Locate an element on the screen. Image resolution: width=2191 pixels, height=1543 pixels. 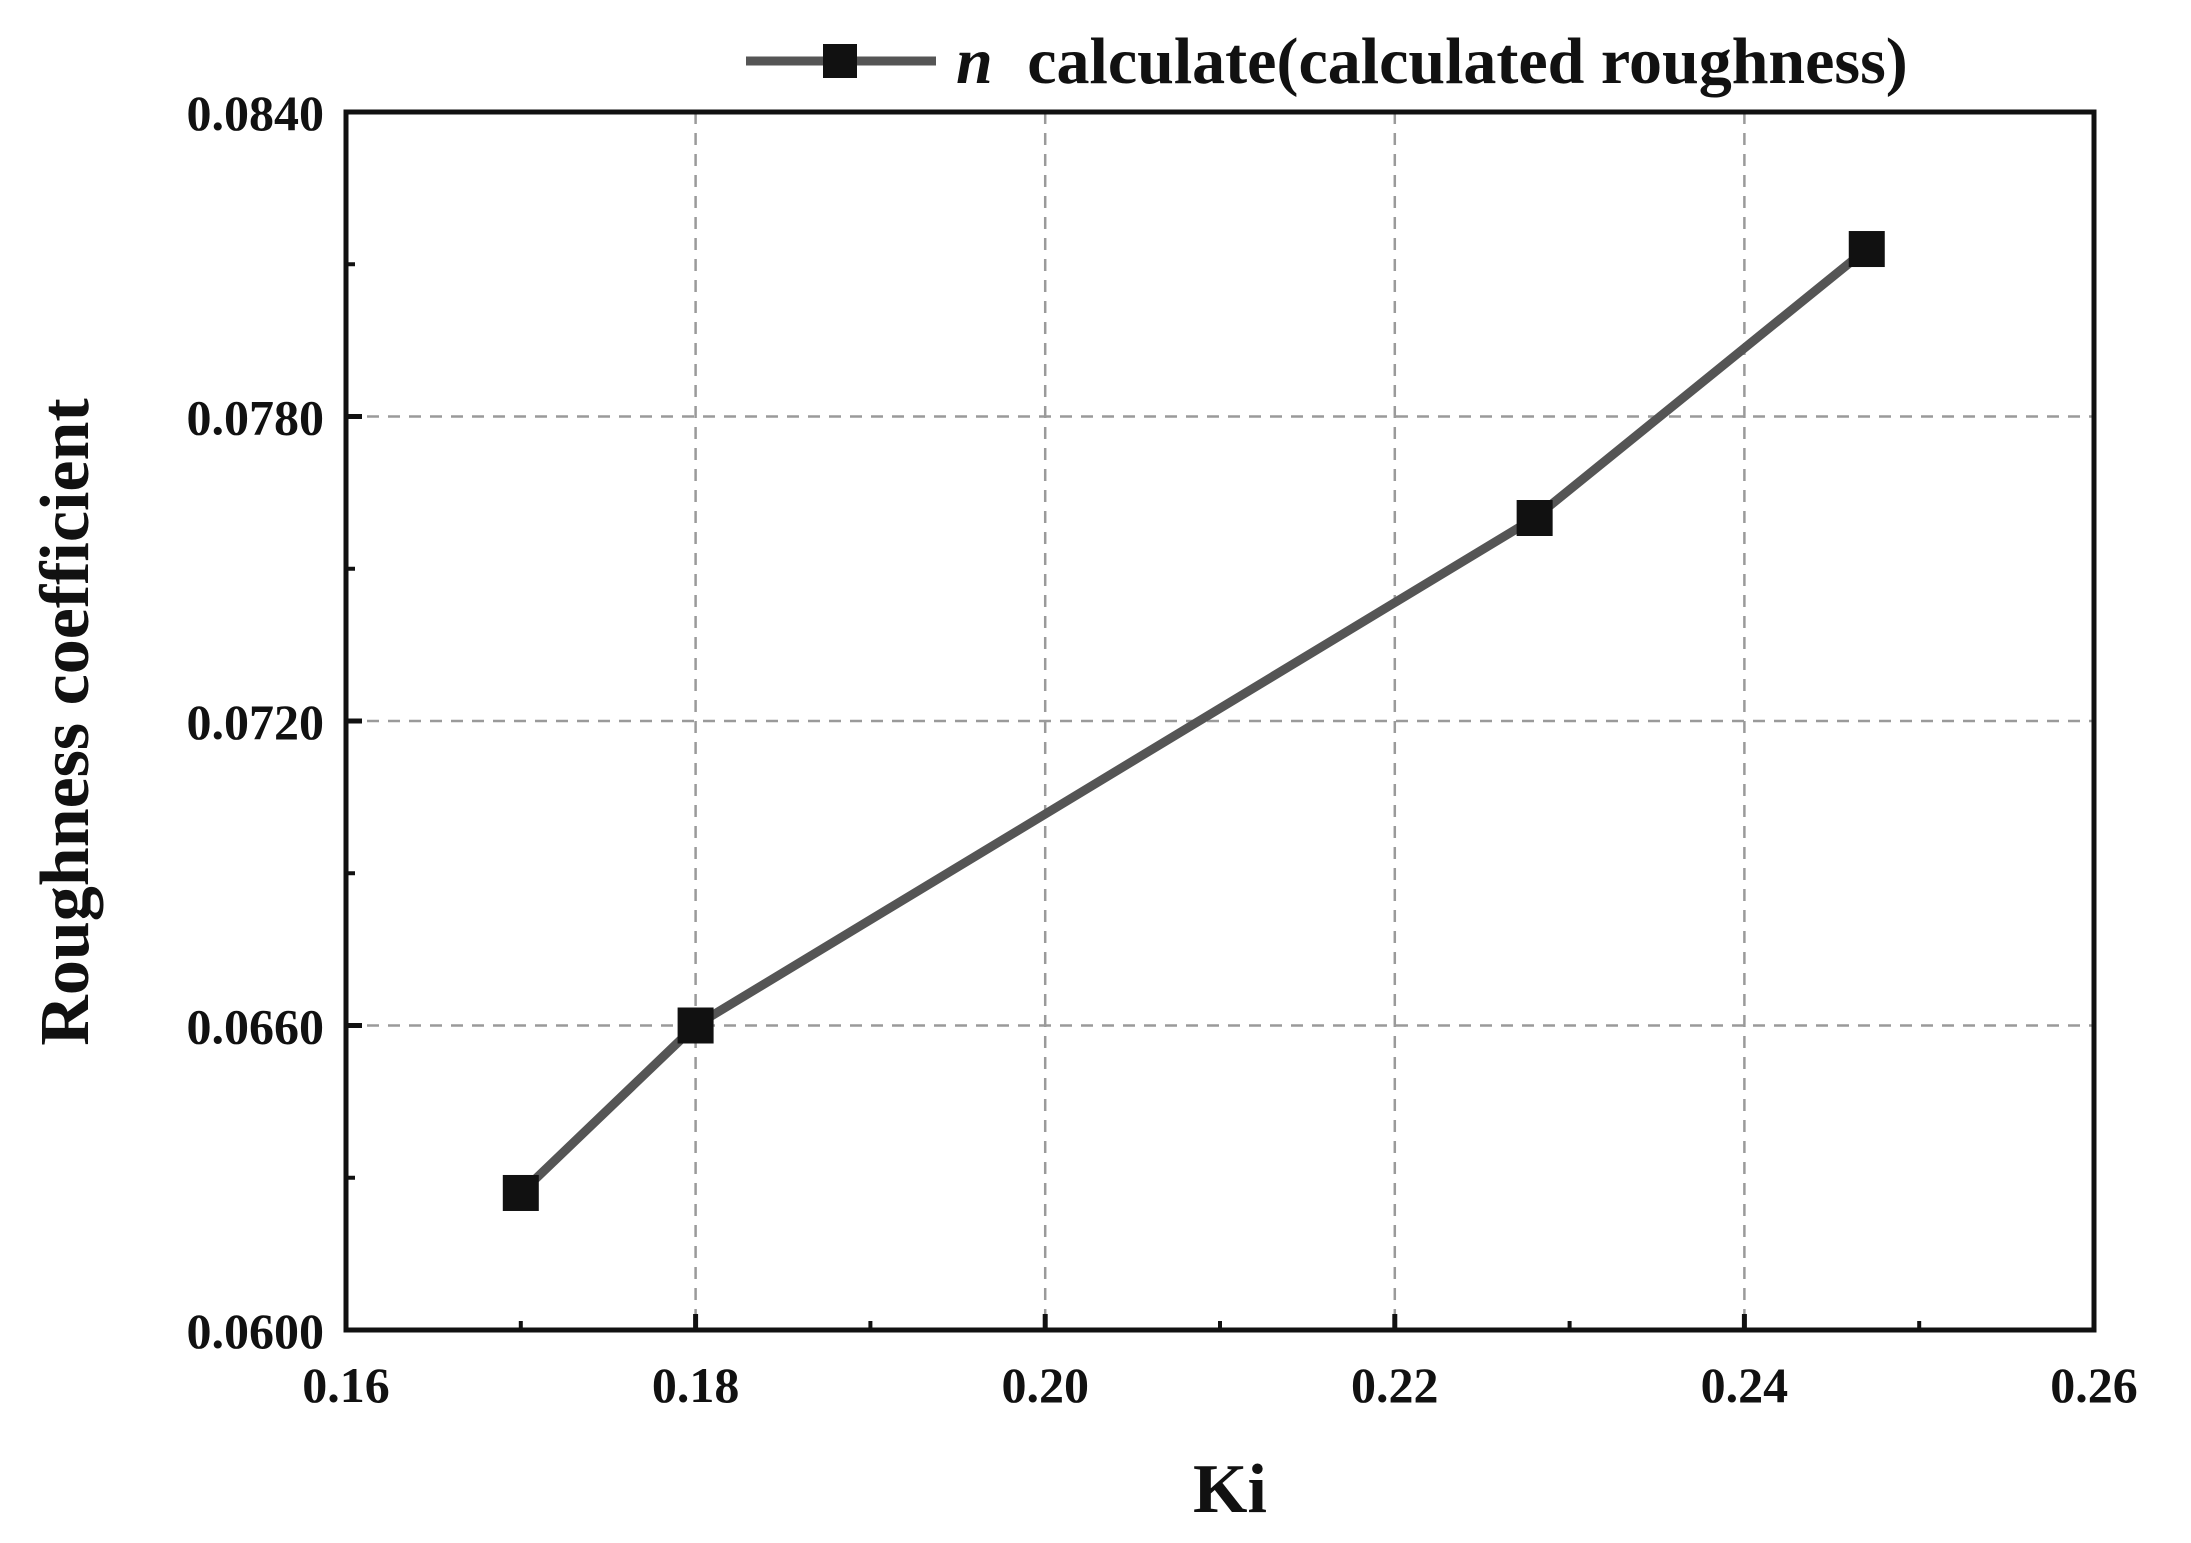
y-tick-label: 0.0660 is located at coordinates (256, 1027).